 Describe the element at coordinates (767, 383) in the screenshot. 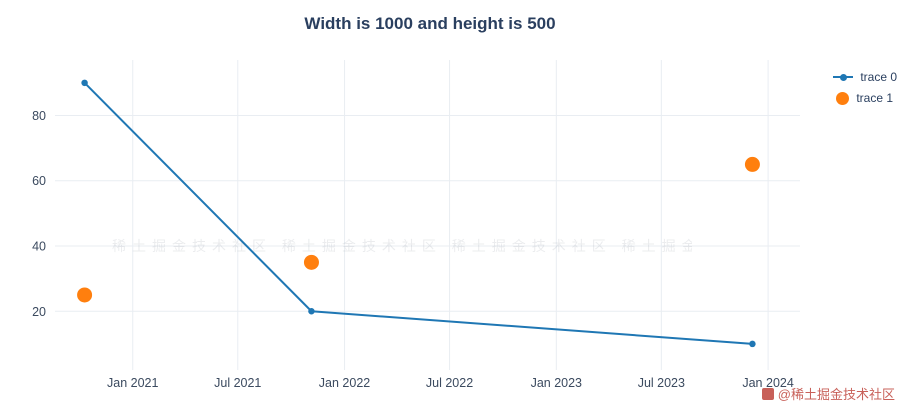

I see `svg-text: Jan 2024` at that location.